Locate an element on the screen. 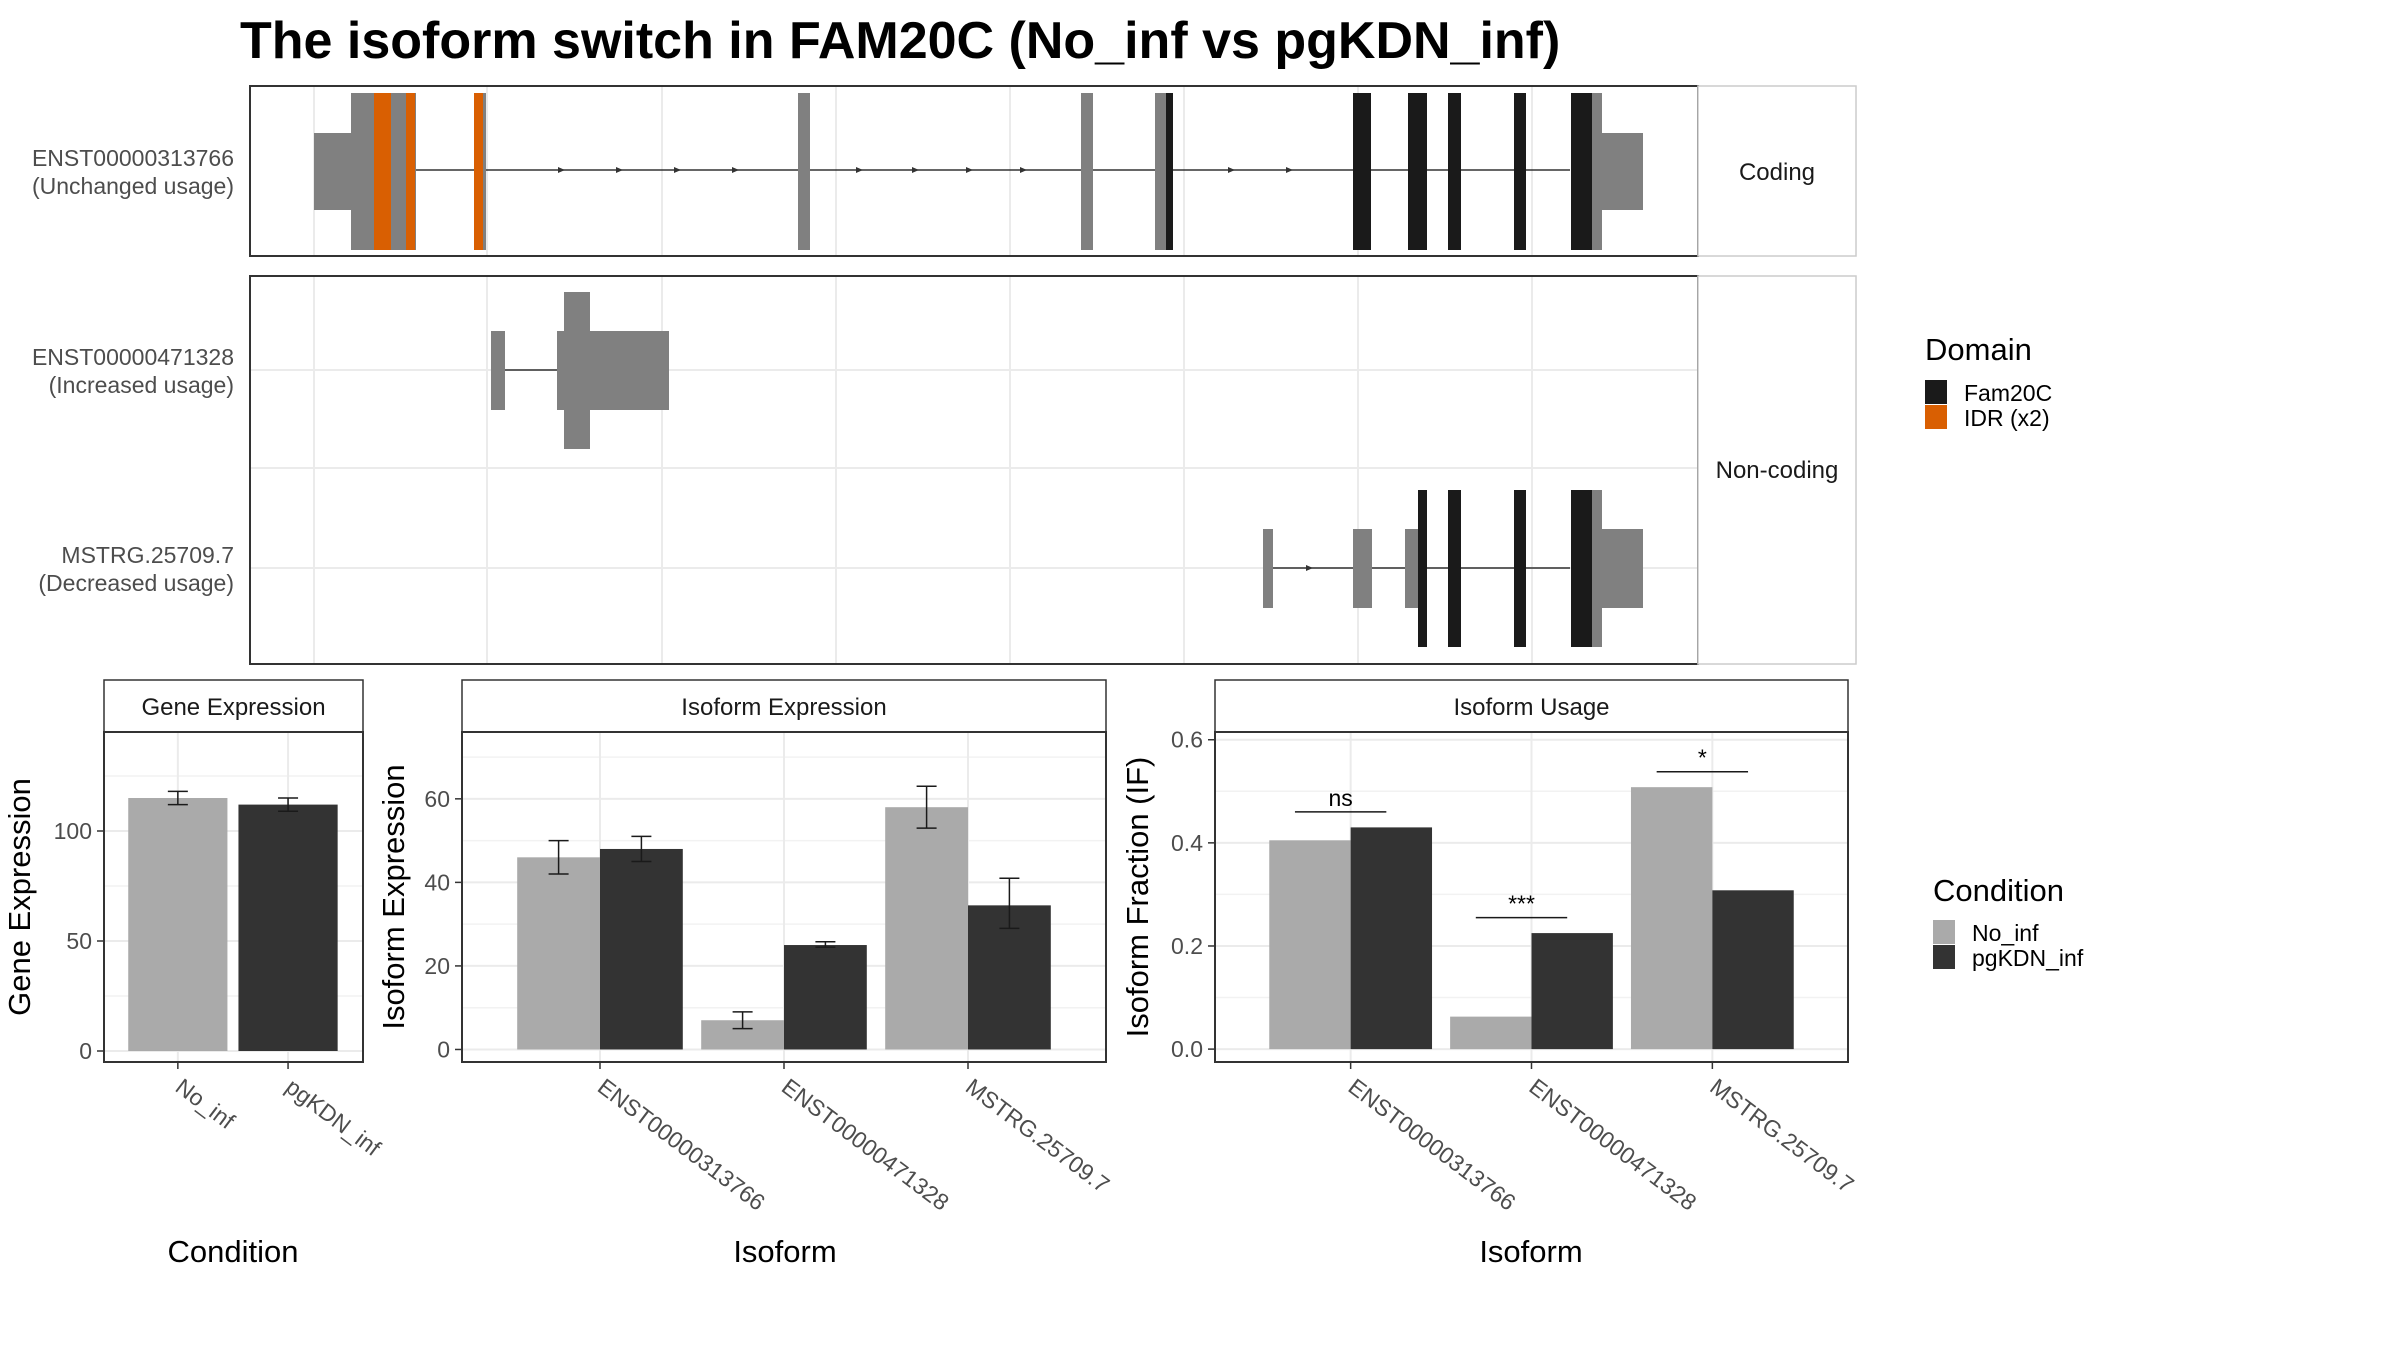 Image resolution: width=2400 pixels, height=1350 pixels. y-axis-title: Isoform Expression is located at coordinates (393, 896).